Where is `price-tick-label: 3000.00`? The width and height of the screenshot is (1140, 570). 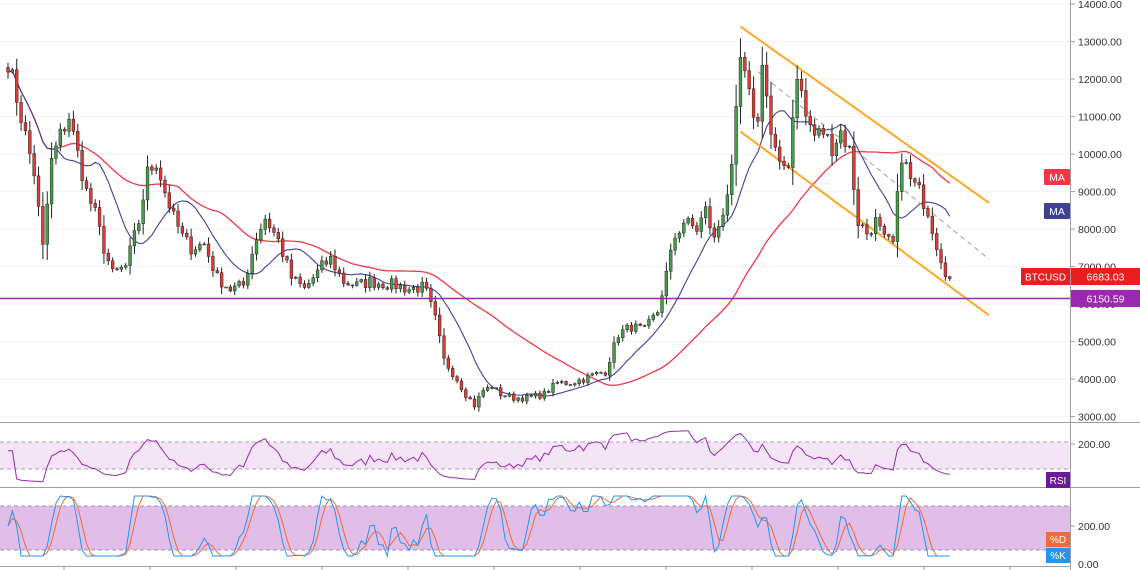
price-tick-label: 3000.00 is located at coordinates (1097, 418).